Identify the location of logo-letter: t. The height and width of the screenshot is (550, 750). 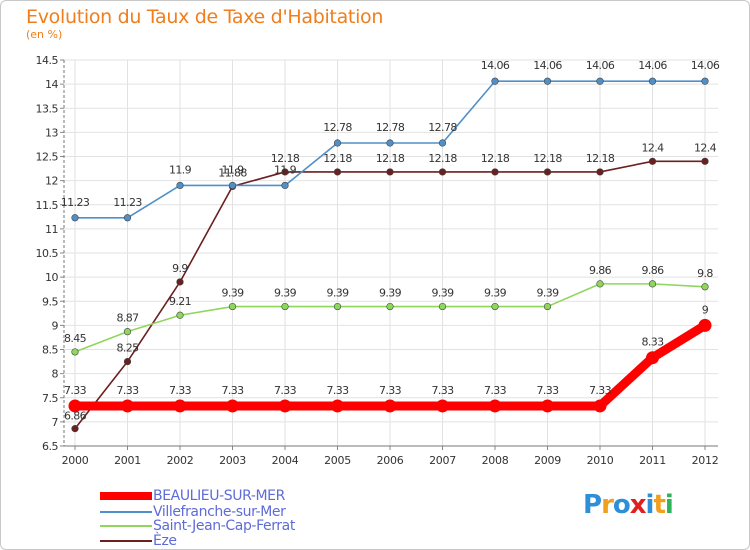
(659, 505).